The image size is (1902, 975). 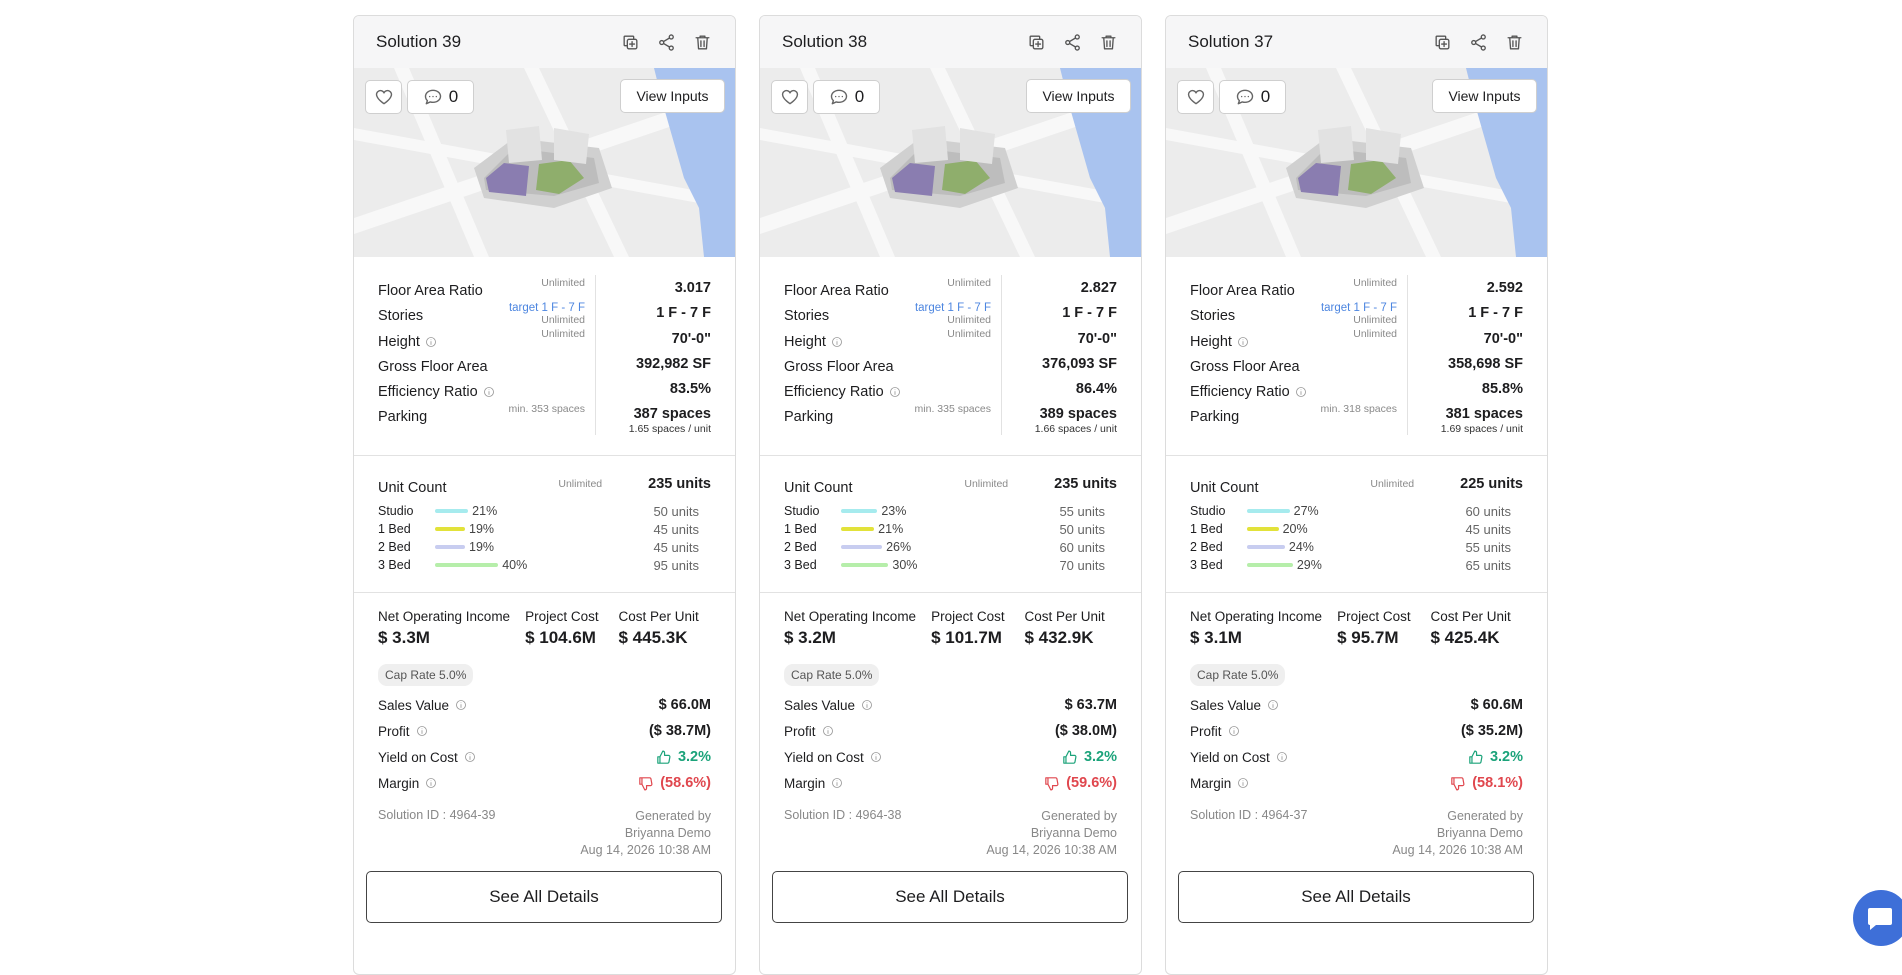 I want to click on metric-value: 86.4%, so click(x=1059, y=389).